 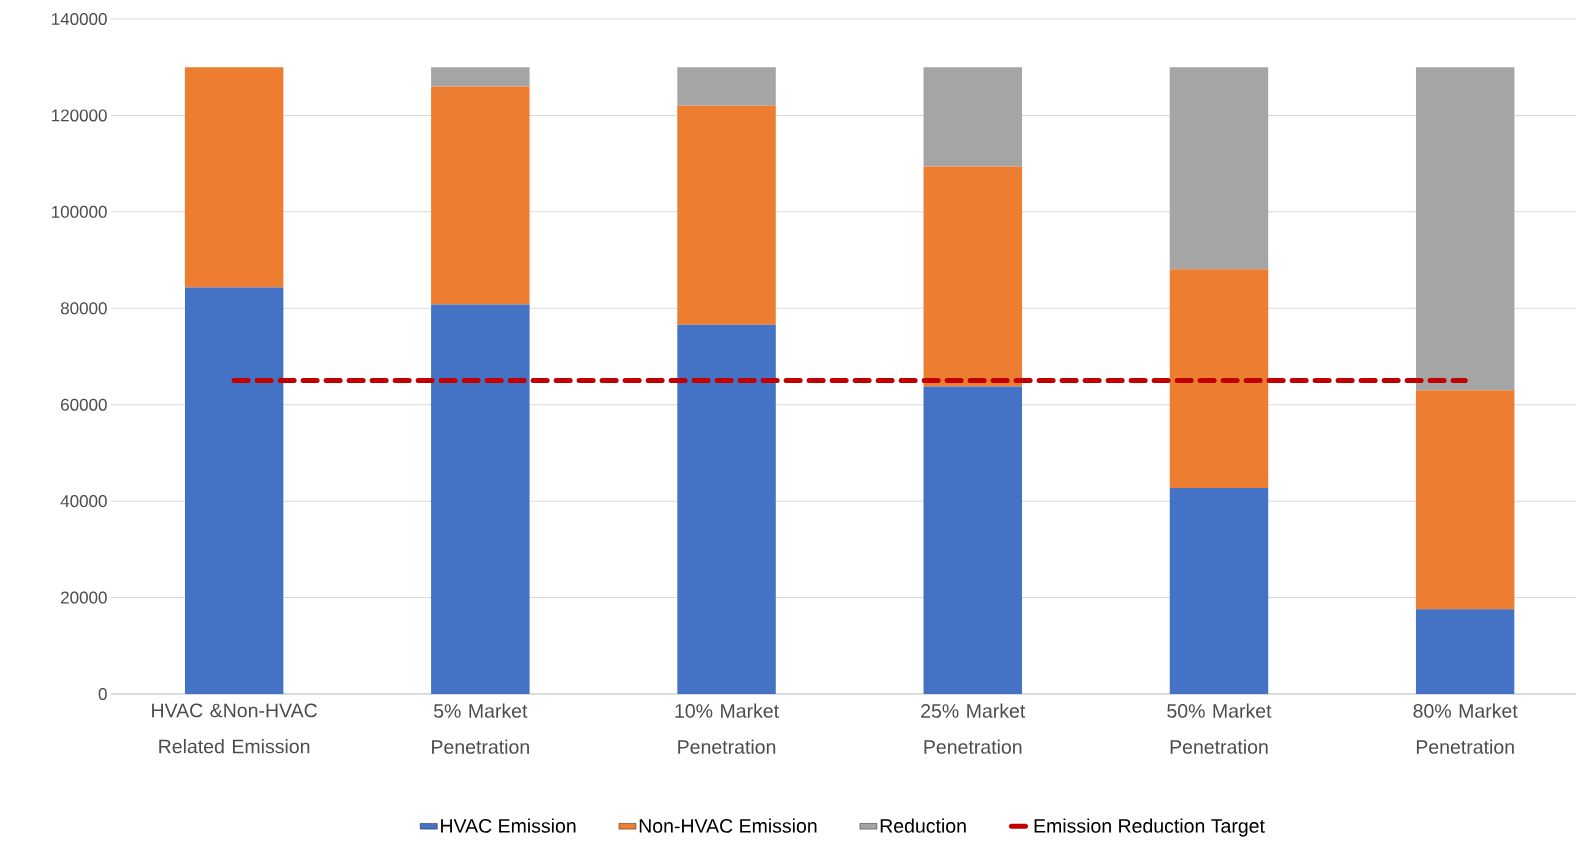 I want to click on y-tick-label: 40000, so click(x=83, y=501).